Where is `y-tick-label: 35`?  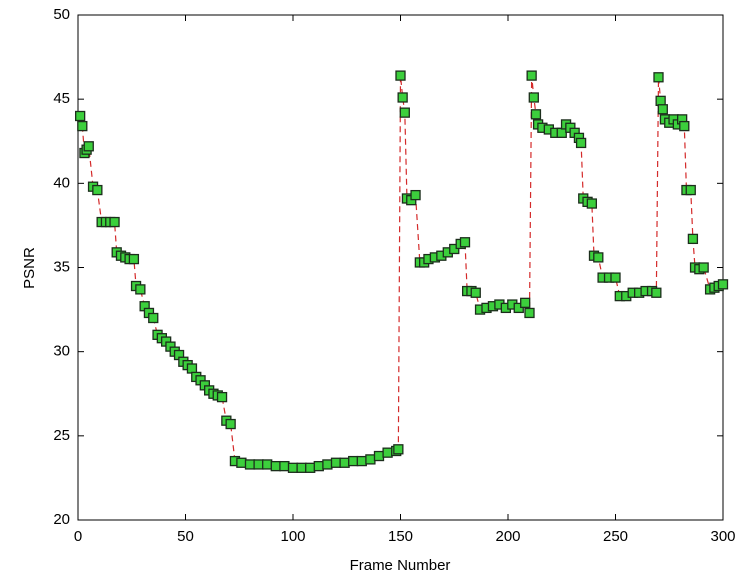 y-tick-label: 35 is located at coordinates (61, 266).